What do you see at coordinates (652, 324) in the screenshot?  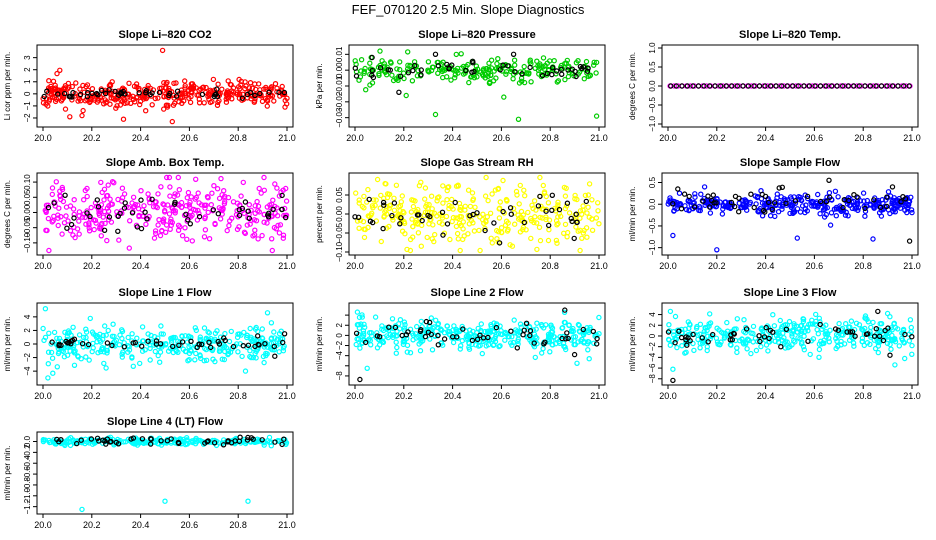 I see `y-tick-label: 2` at bounding box center [652, 324].